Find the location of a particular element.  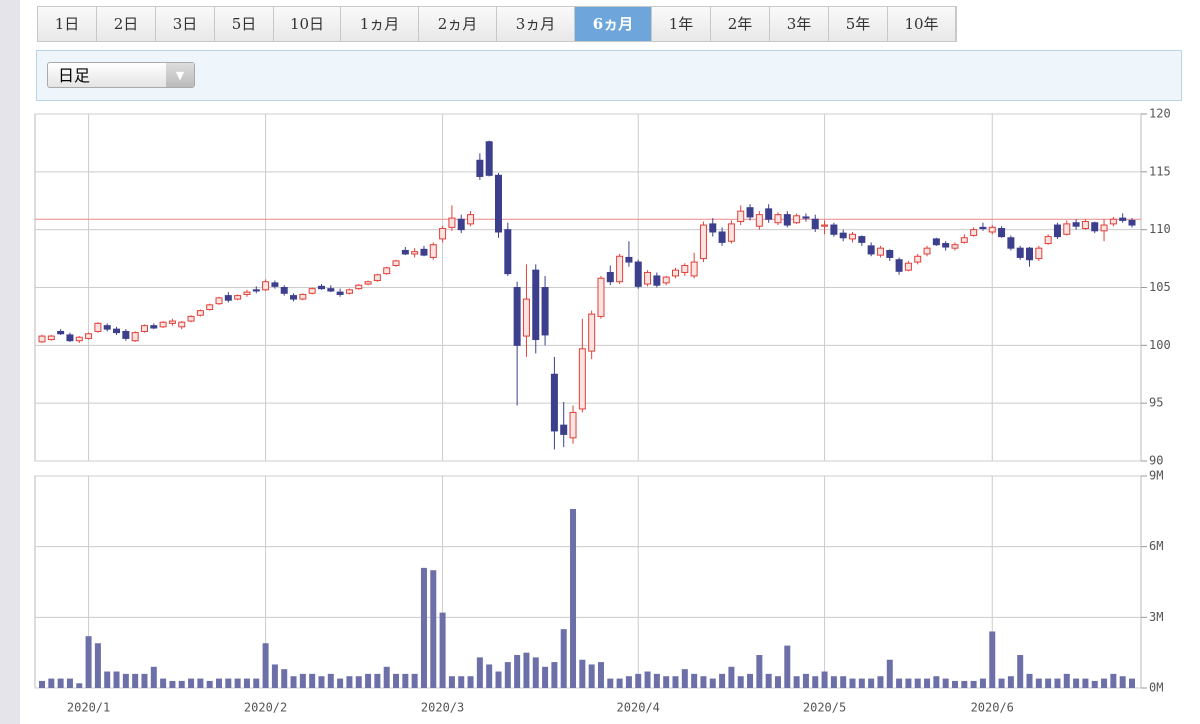

range-tab: 10年 is located at coordinates (922, 24).